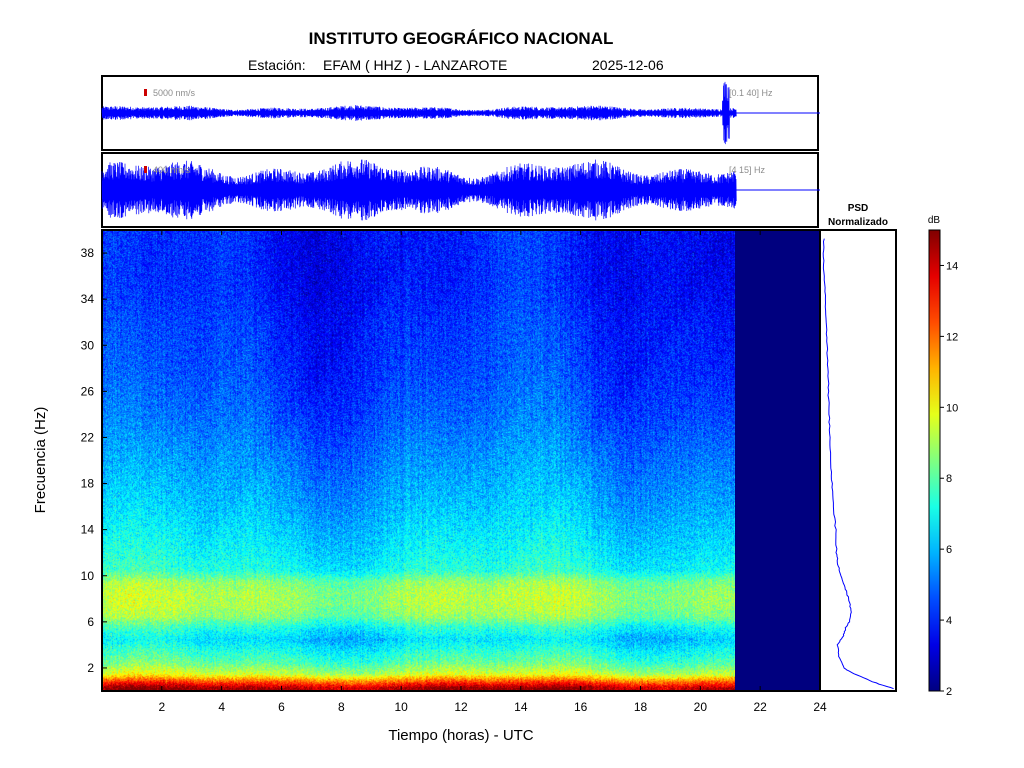  What do you see at coordinates (88, 437) in the screenshot?
I see `y-tick-label: 22` at bounding box center [88, 437].